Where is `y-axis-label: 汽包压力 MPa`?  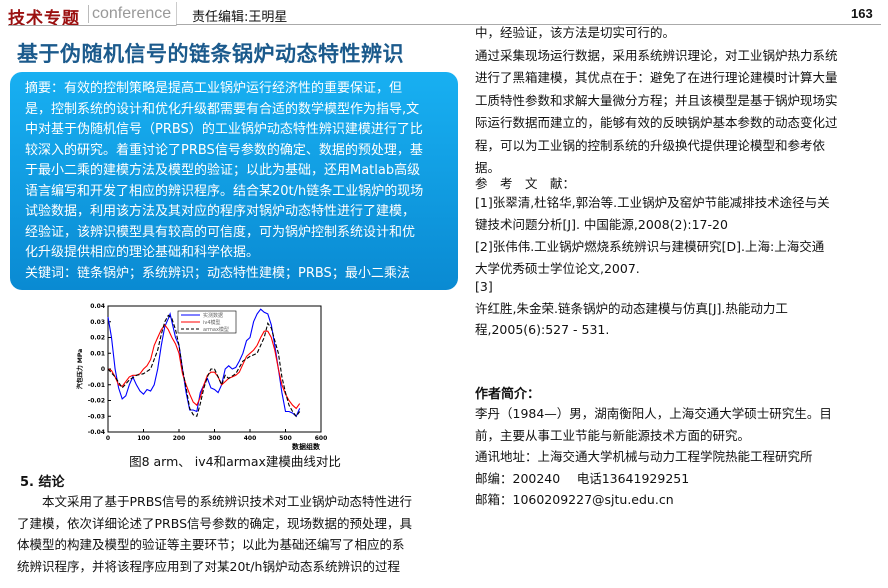 y-axis-label: 汽包压力 MPa is located at coordinates (80, 369).